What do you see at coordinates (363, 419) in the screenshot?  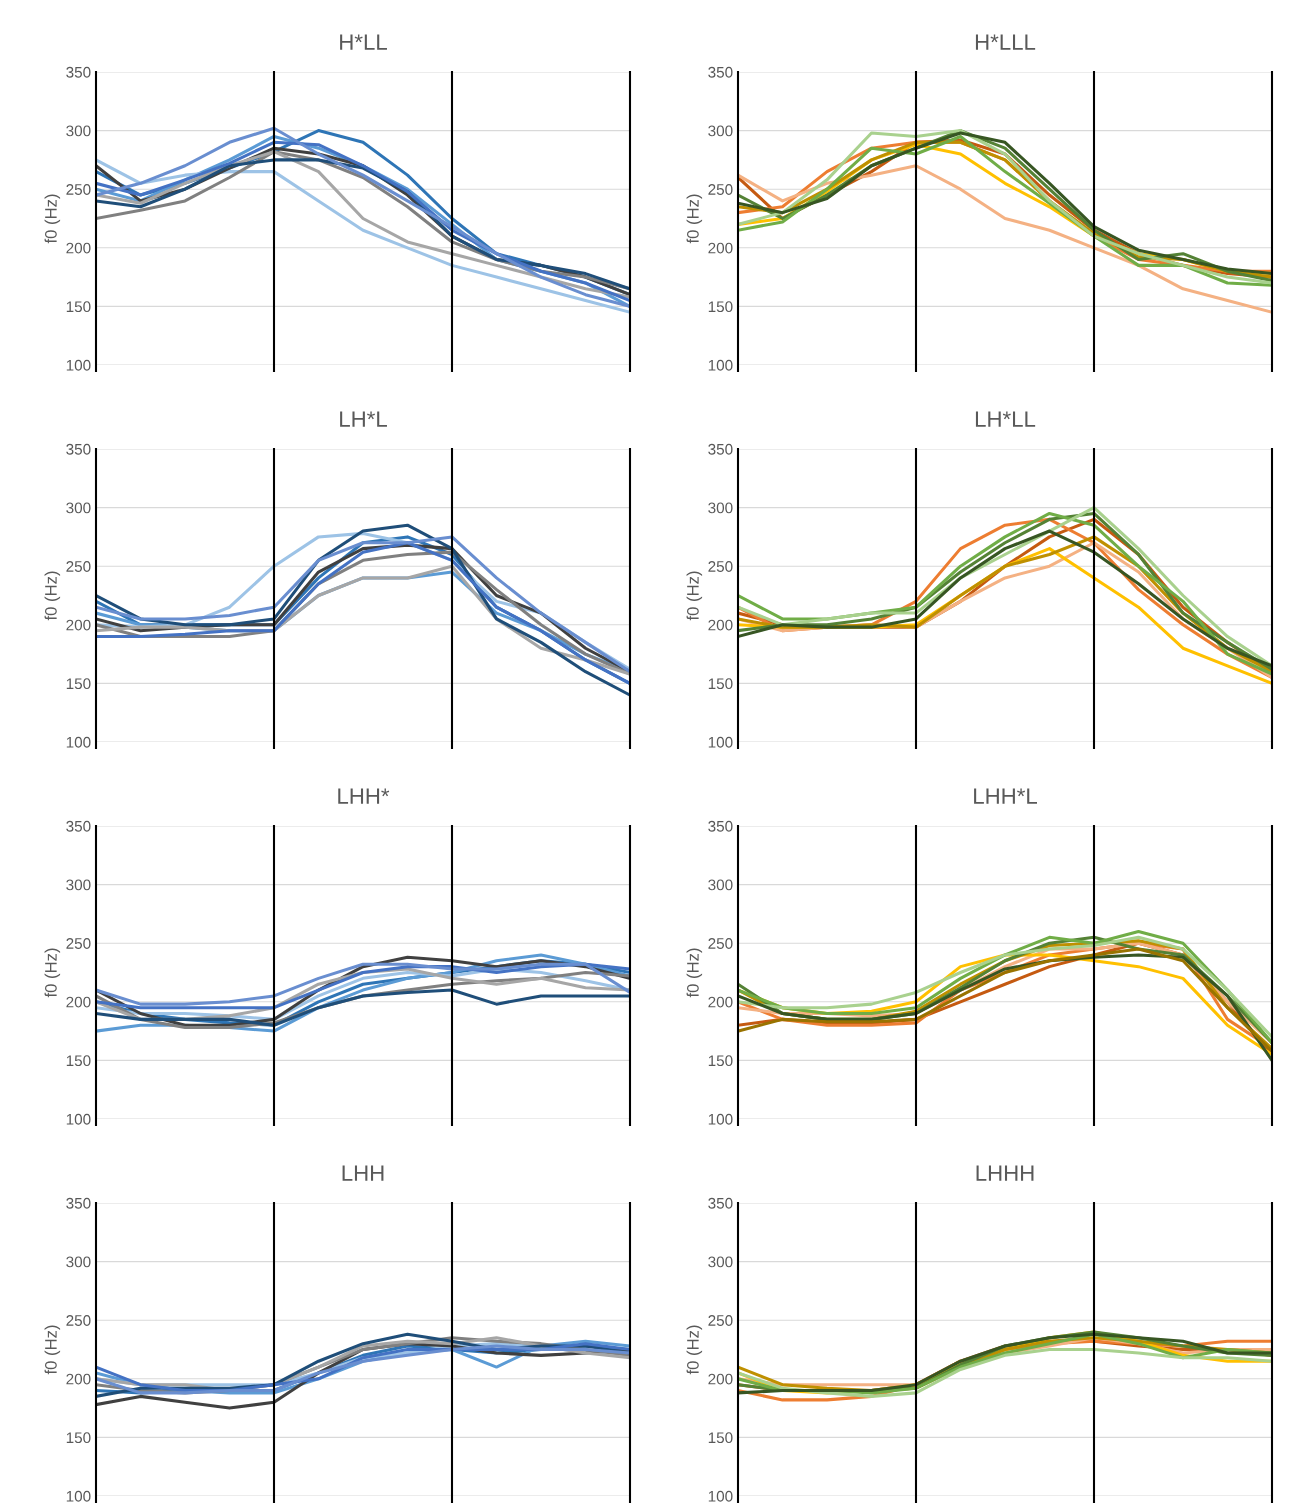 I see `chart-title: LH*L` at bounding box center [363, 419].